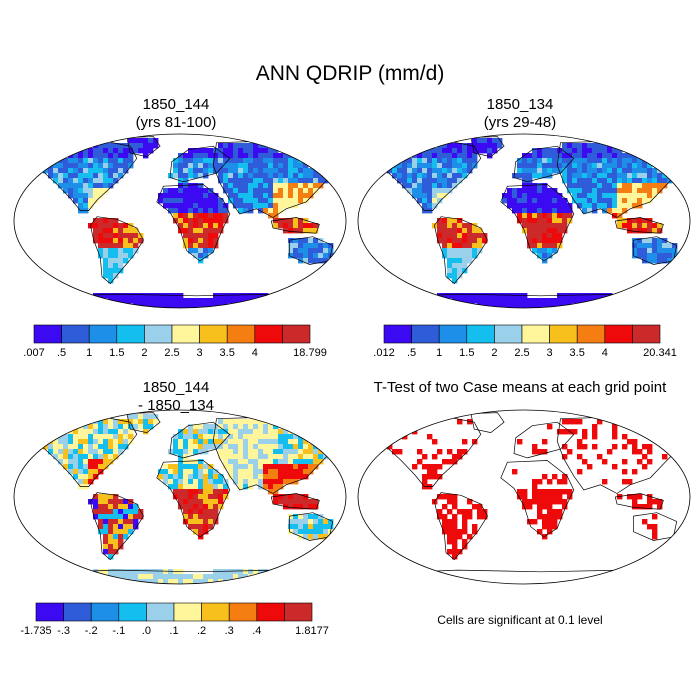 Image resolution: width=700 pixels, height=700 pixels. Describe the element at coordinates (439, 353) in the screenshot. I see `colorbar-case2-tick-label: 1` at that location.